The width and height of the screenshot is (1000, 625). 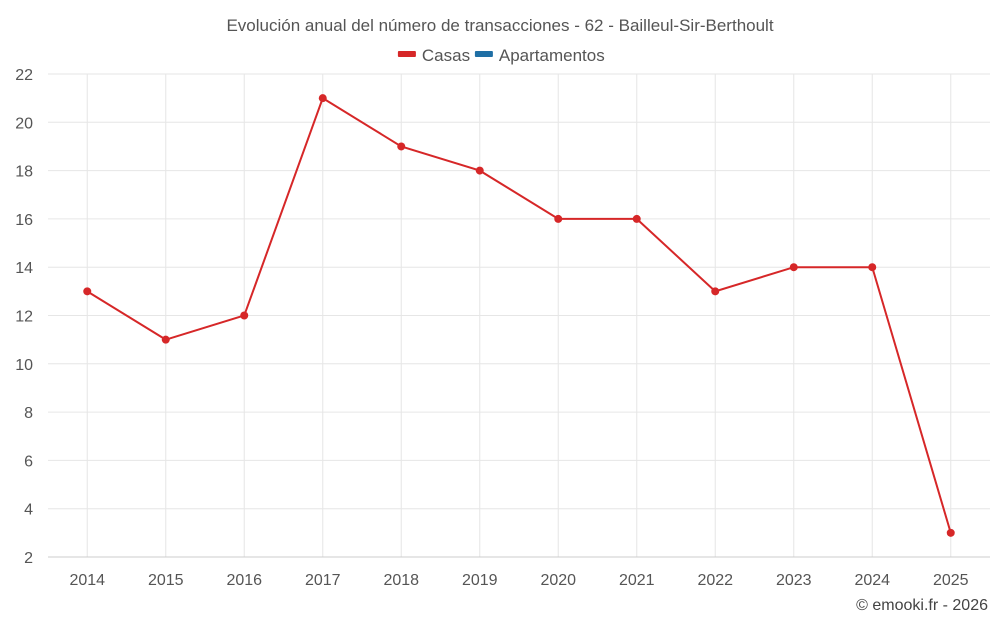 I want to click on x-tick-label: 2015, so click(x=166, y=580).